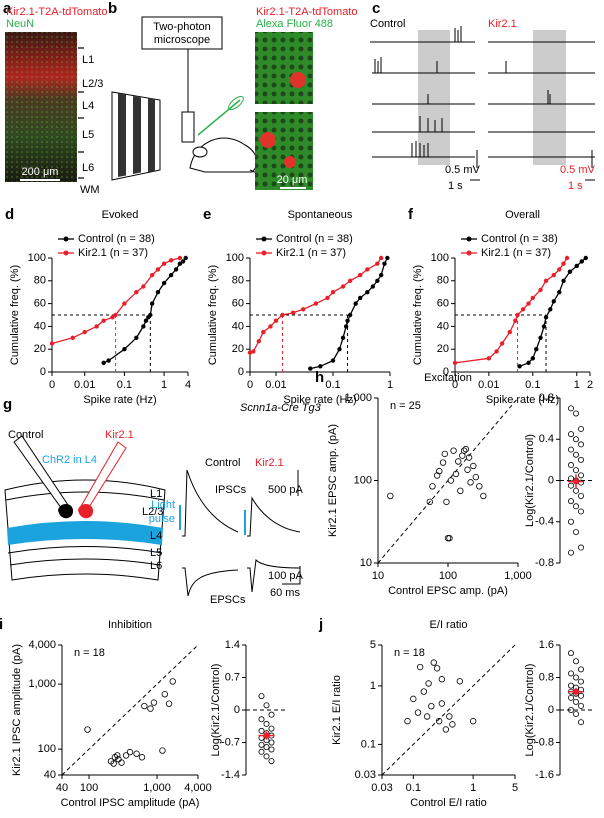 The image size is (604, 818). What do you see at coordinates (200, 152) in the screenshot?
I see `mouse-ear` at bounding box center [200, 152].